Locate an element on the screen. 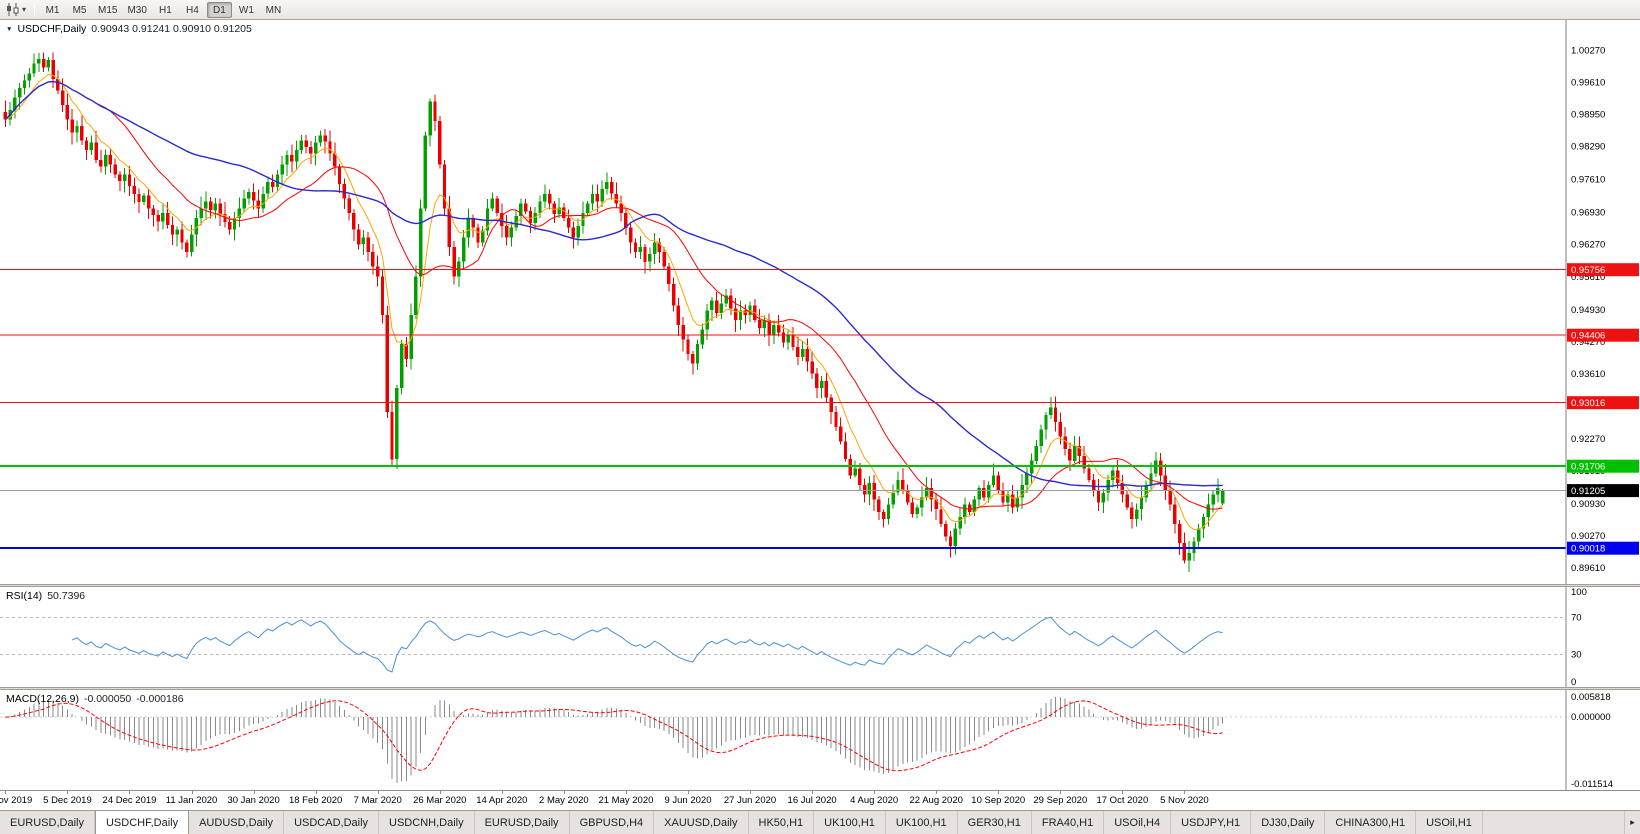 The width and height of the screenshot is (1640, 834). rsi-line is located at coordinates (647, 644).